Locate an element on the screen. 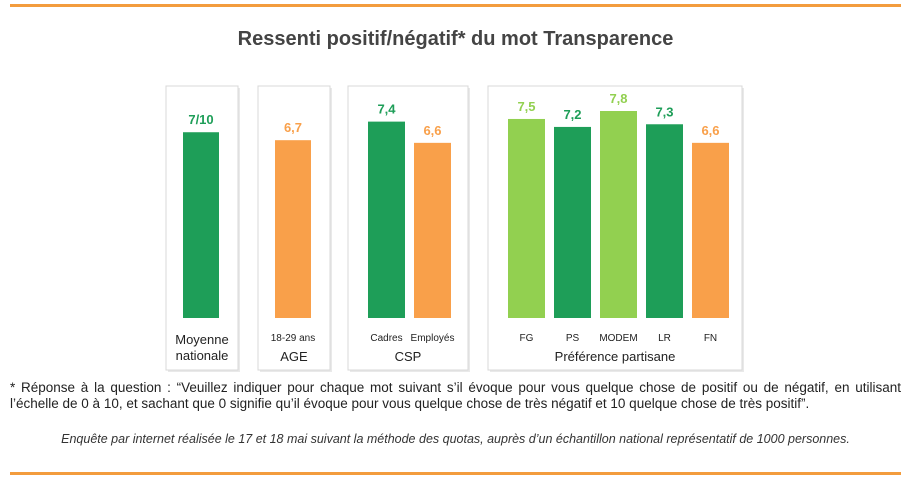 Image resolution: width=911 pixels, height=480 pixels. category-label: MODEM is located at coordinates (618, 338).